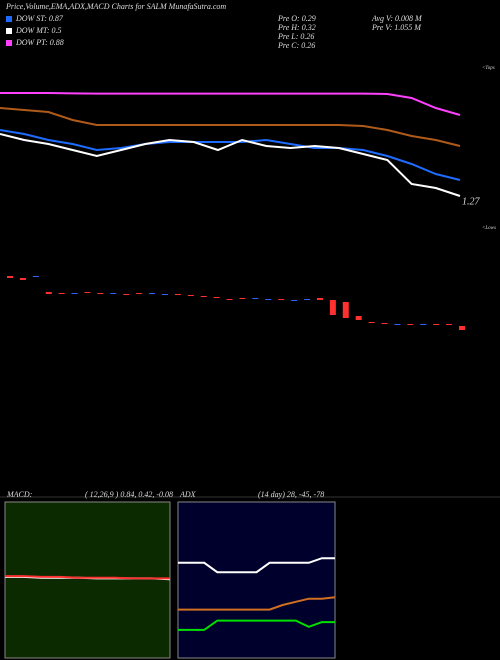 The height and width of the screenshot is (660, 500). Describe the element at coordinates (39, 42) in the screenshot. I see `legend-label: DOW PT: 0.88` at that location.